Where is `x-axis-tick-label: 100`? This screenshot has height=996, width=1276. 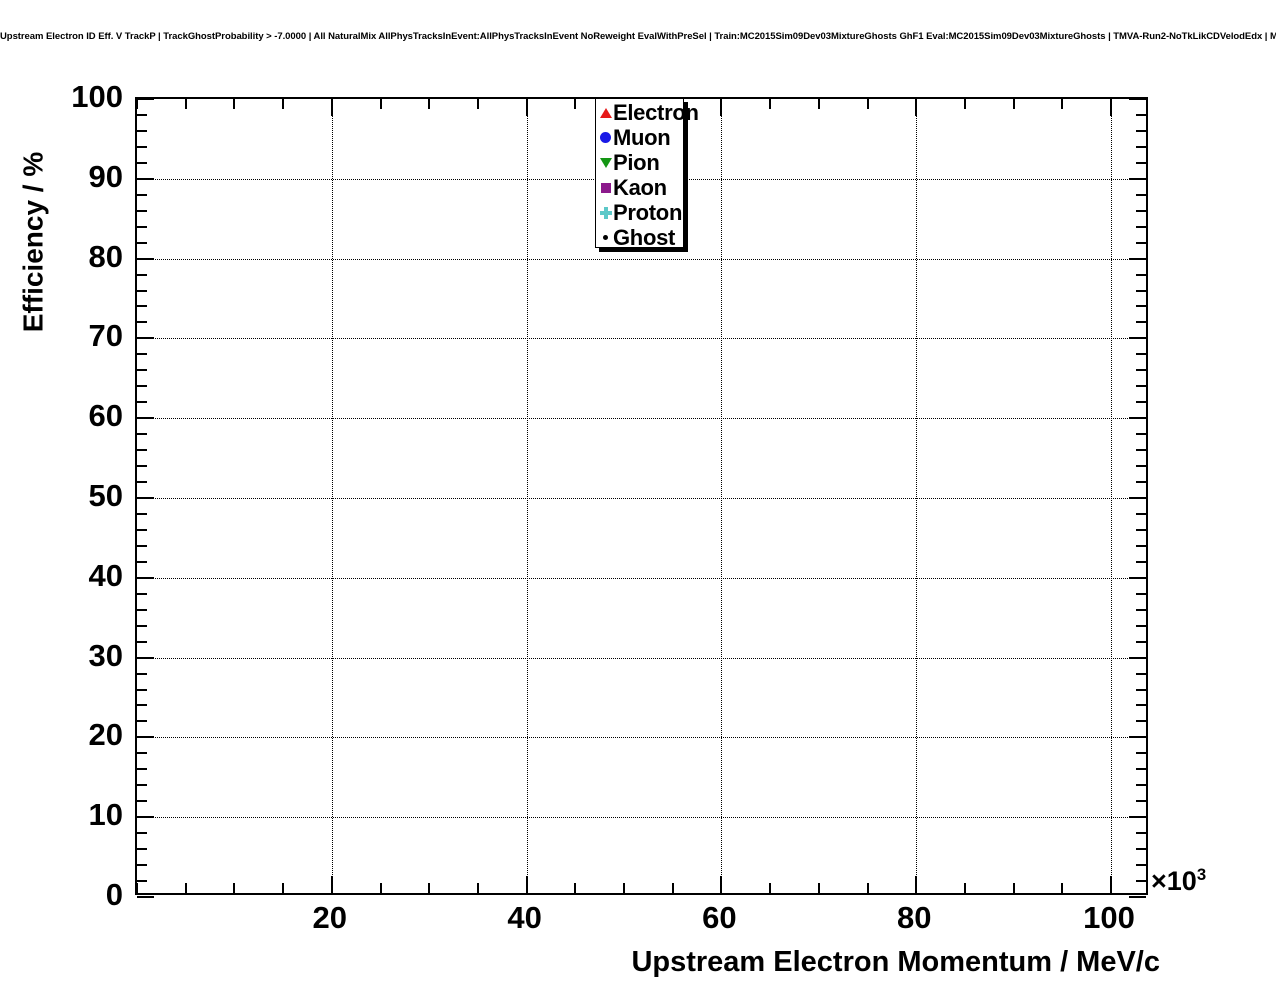 x-axis-tick-label: 100 is located at coordinates (1109, 917).